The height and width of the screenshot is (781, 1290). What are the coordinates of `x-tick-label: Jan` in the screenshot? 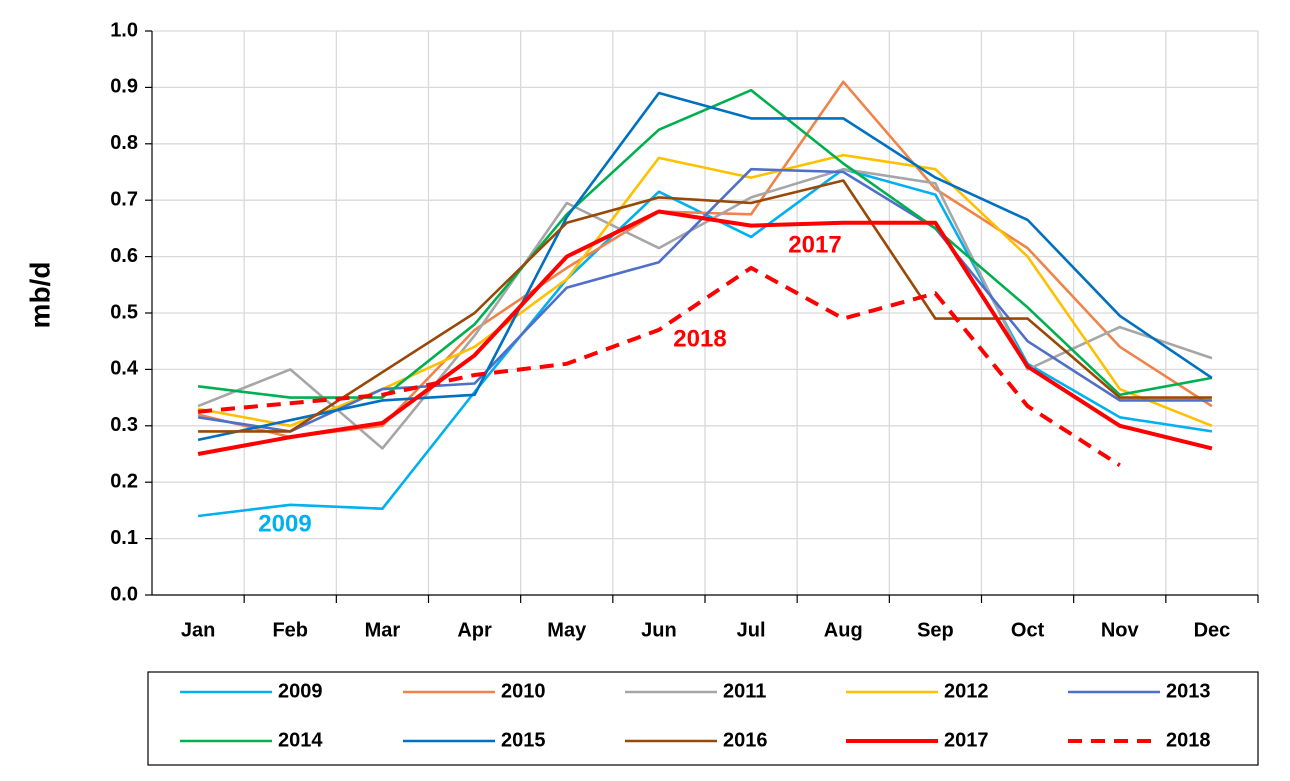 It's located at (198, 630).